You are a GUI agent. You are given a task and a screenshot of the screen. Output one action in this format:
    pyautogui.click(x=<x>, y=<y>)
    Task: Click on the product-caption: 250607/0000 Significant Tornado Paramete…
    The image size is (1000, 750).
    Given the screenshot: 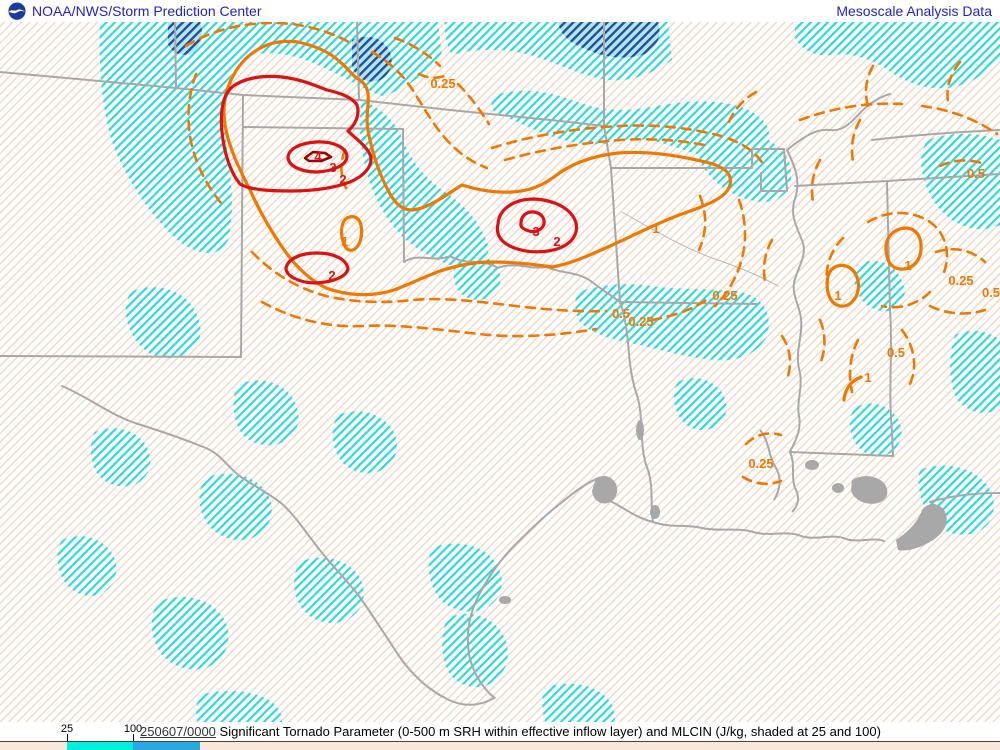 What is the action you would take?
    pyautogui.click(x=510, y=731)
    